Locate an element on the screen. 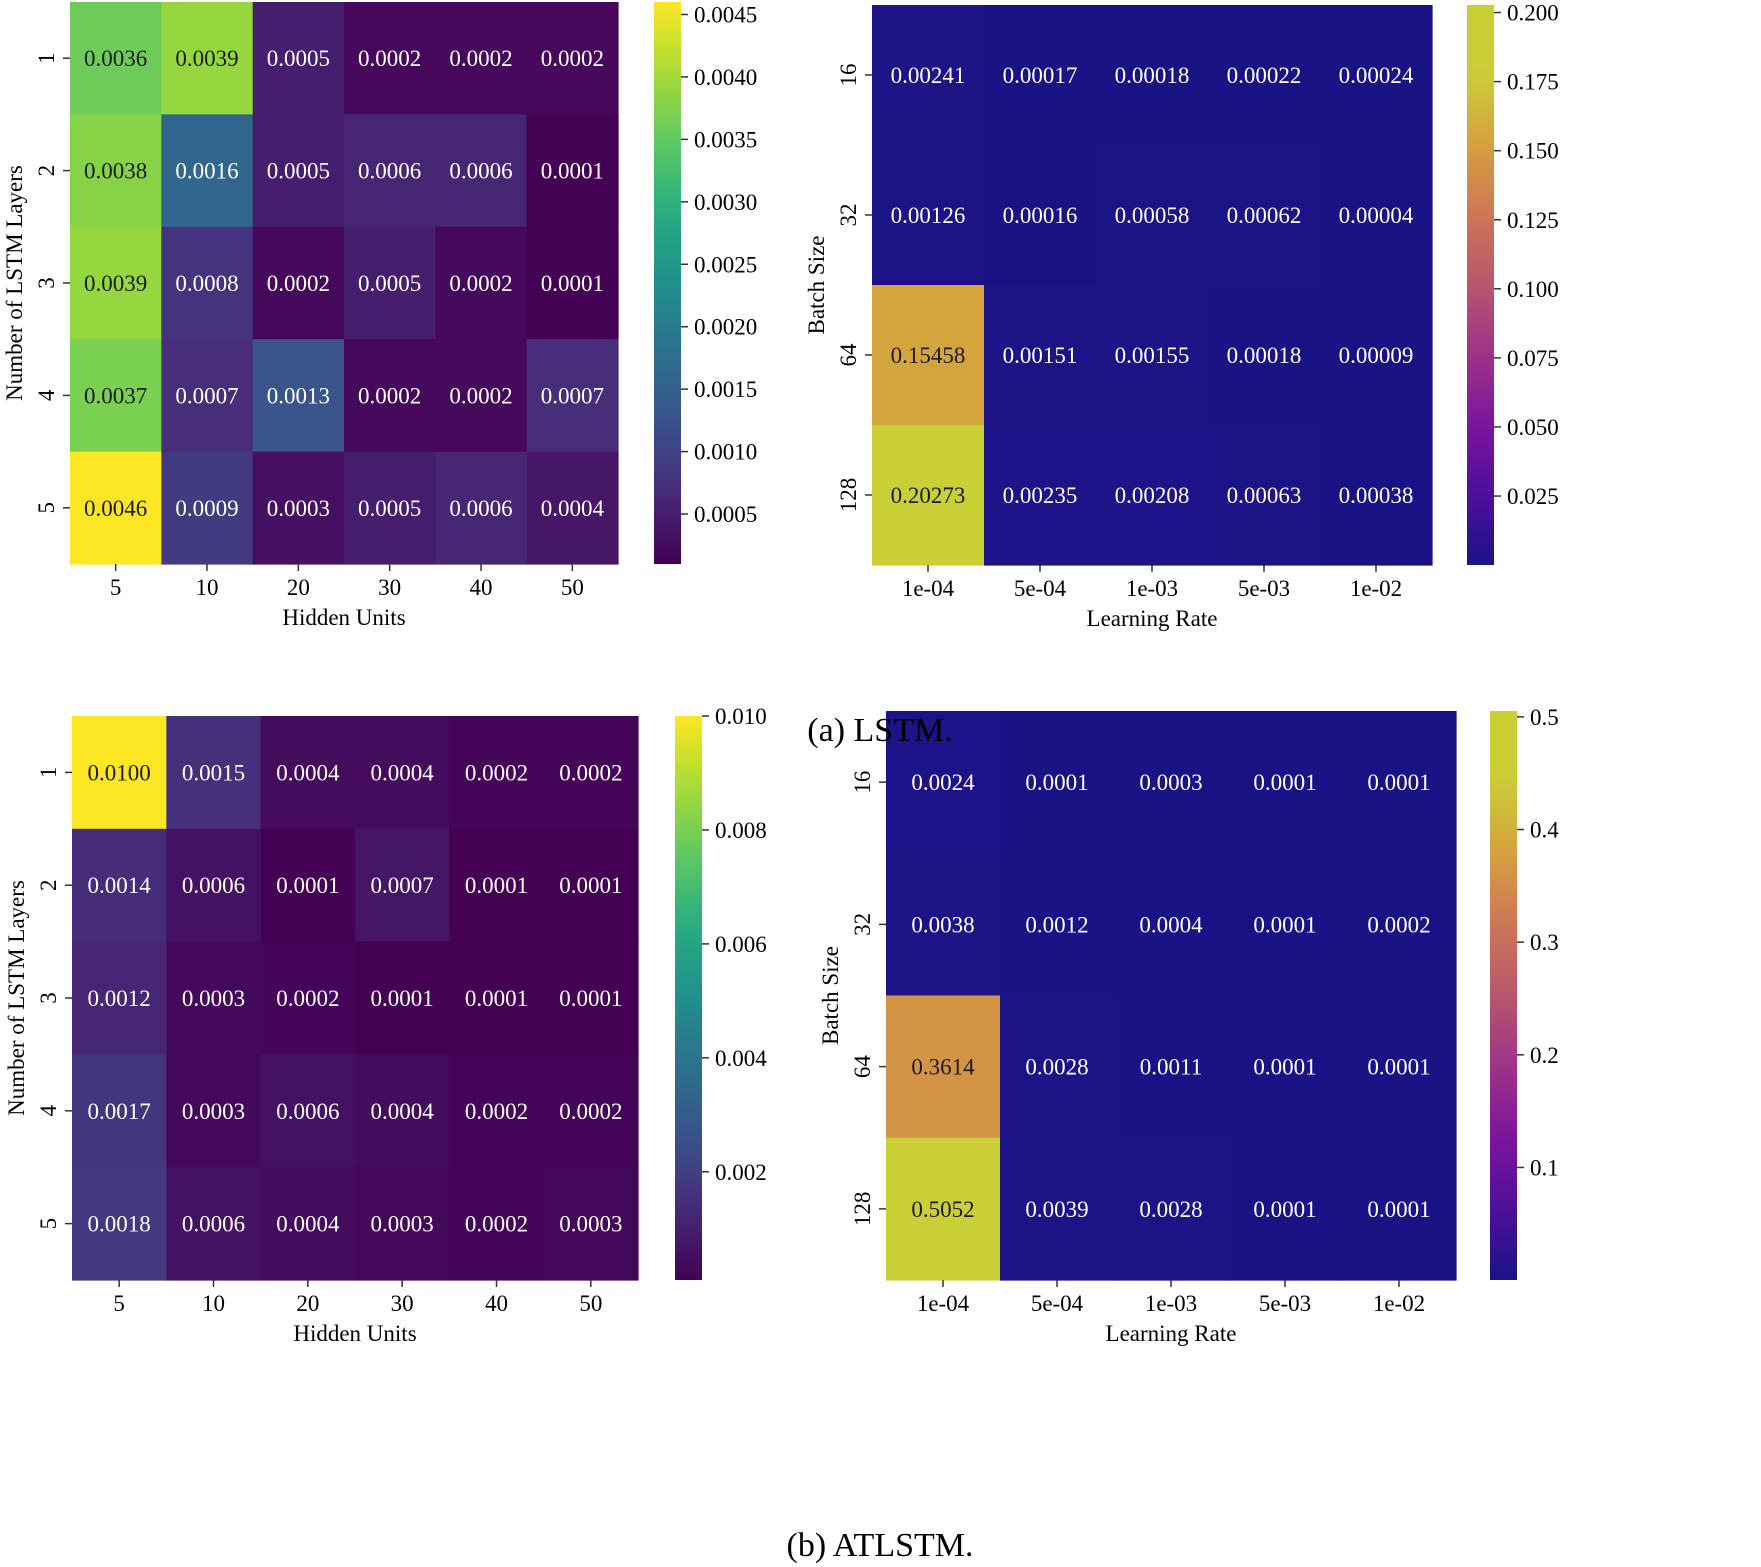 This screenshot has height=1567, width=1761. cell-label-r2-c6: 0.0001 is located at coordinates (590, 885).